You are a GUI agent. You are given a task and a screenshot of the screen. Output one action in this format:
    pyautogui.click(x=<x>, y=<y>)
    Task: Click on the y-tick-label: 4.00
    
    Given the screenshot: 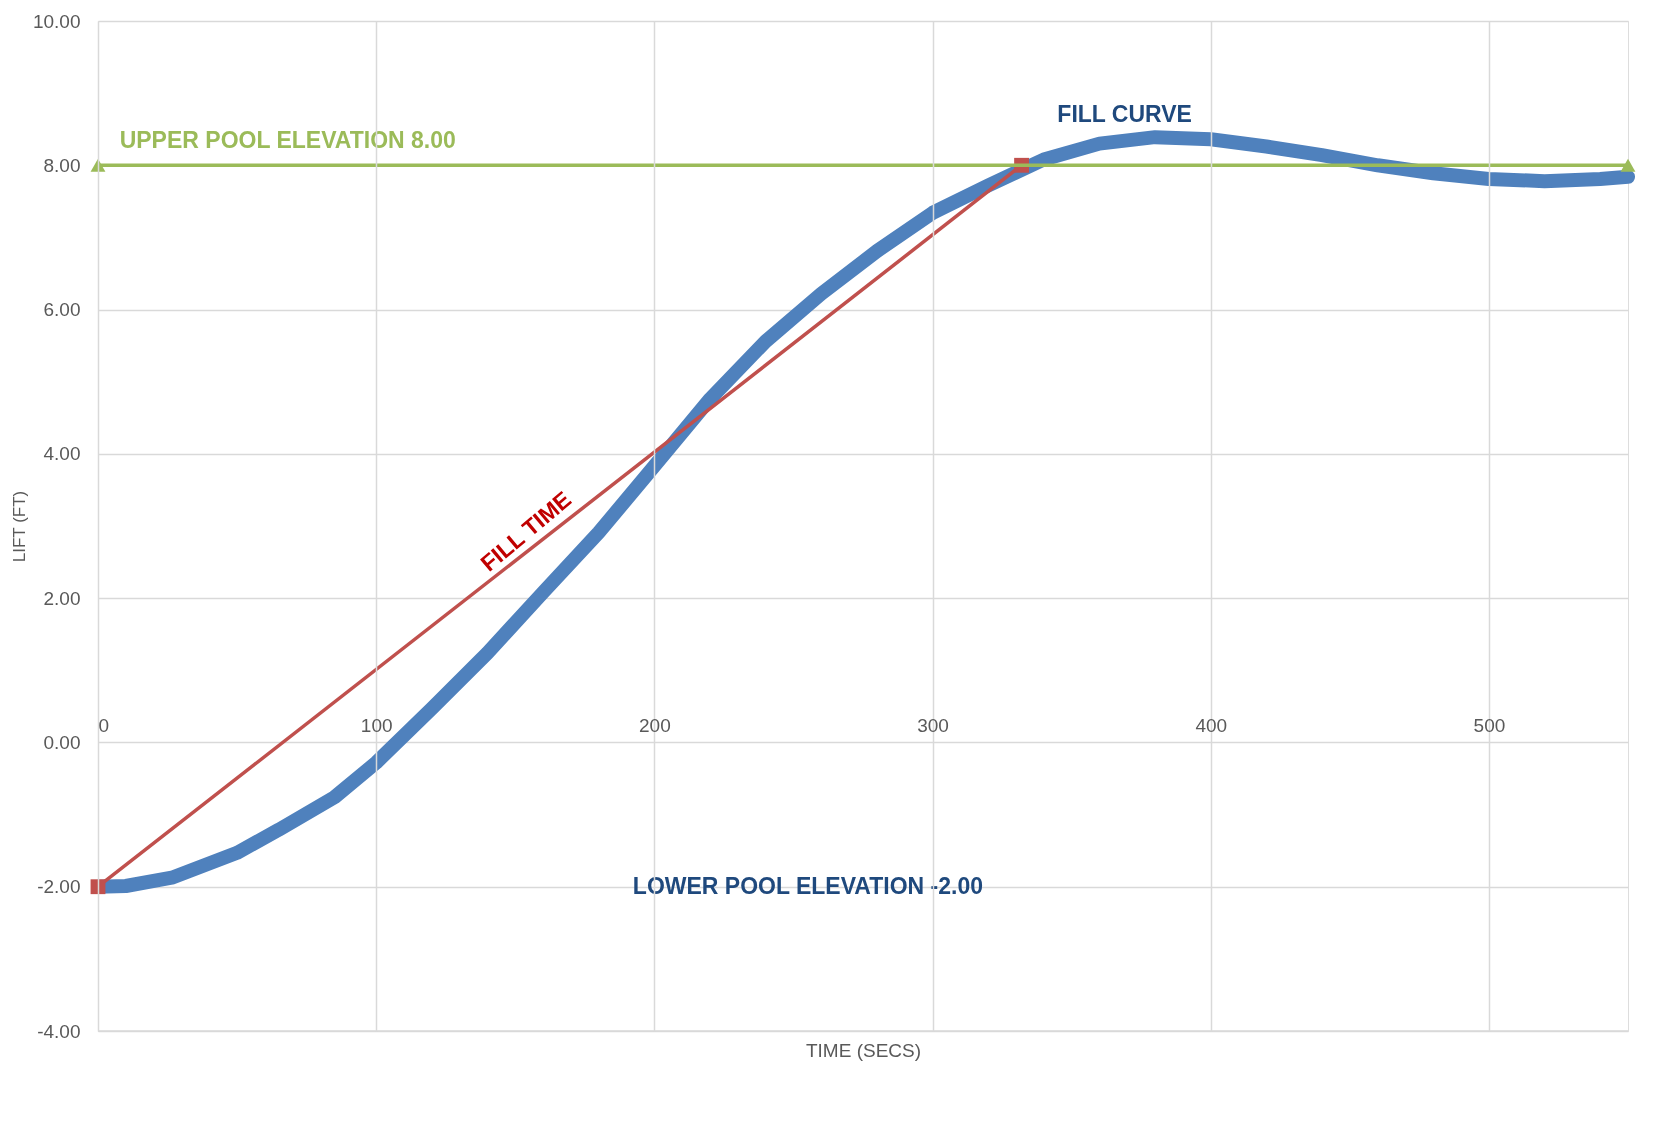 What is the action you would take?
    pyautogui.click(x=62, y=454)
    